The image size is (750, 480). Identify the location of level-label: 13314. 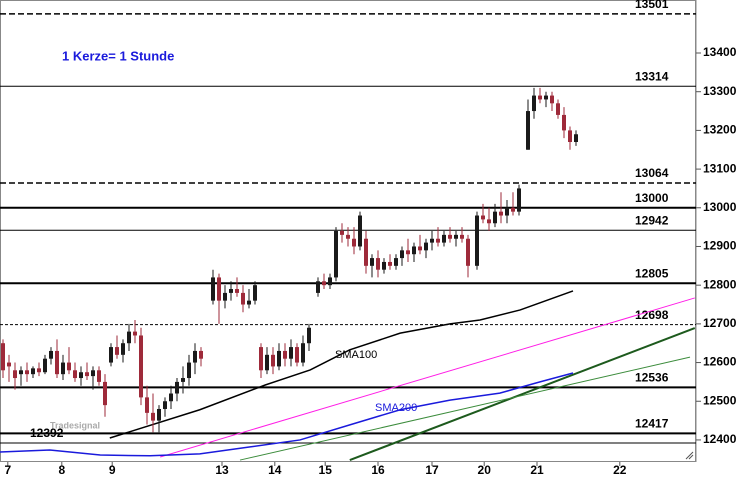
(652, 76).